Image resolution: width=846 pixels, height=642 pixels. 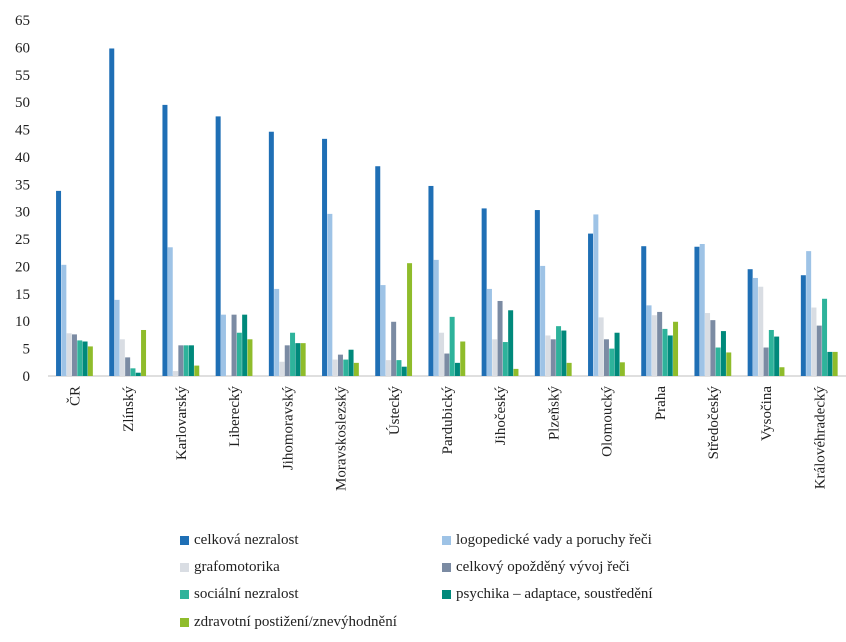 I want to click on legend-item: logopedické vady a poruchy řeči, so click(x=547, y=540).